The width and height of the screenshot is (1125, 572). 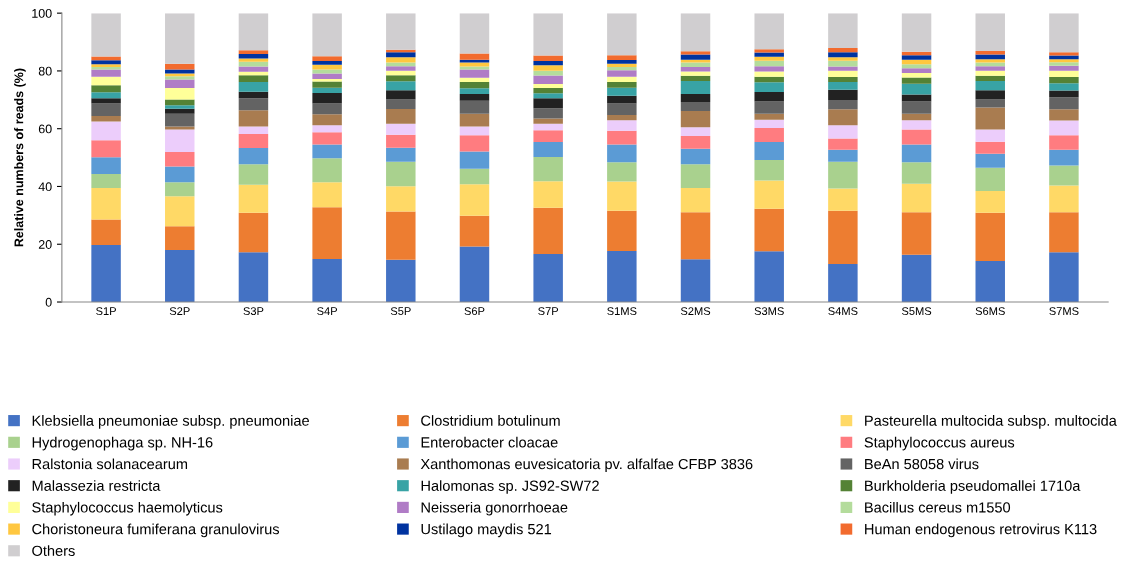 I want to click on y-tick-label: 80, so click(x=45, y=71).